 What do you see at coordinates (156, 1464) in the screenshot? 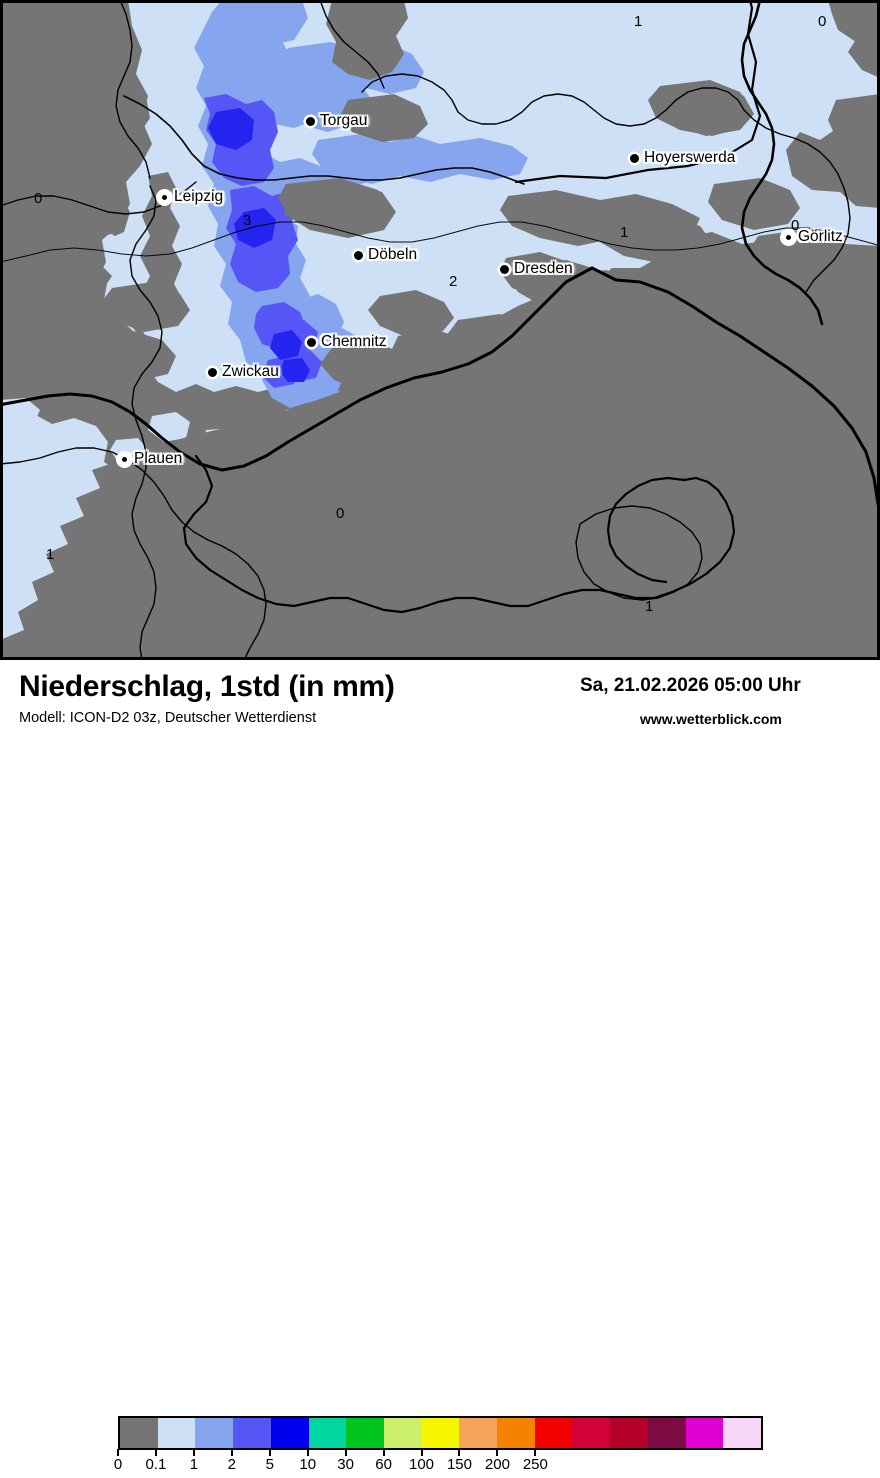
I see `colorbar-tick-label: 0.1` at bounding box center [156, 1464].